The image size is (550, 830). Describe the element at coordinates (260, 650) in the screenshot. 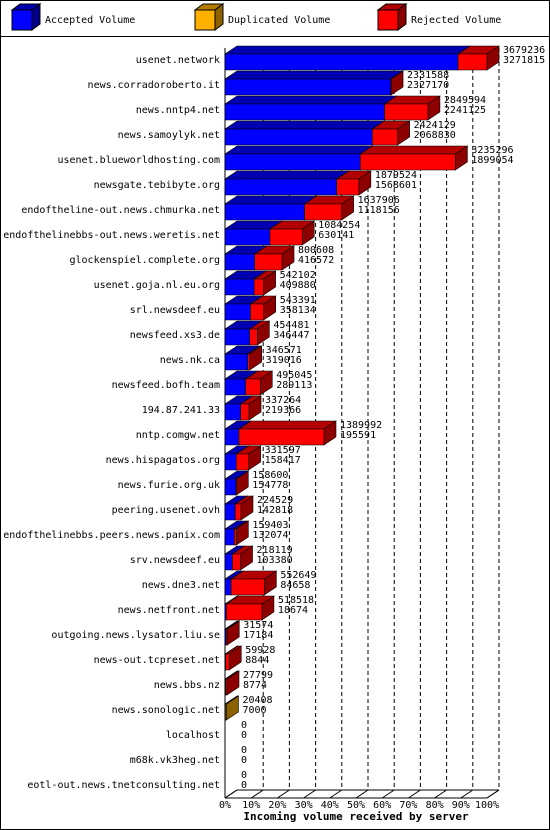

I see `total-label: 59928` at that location.